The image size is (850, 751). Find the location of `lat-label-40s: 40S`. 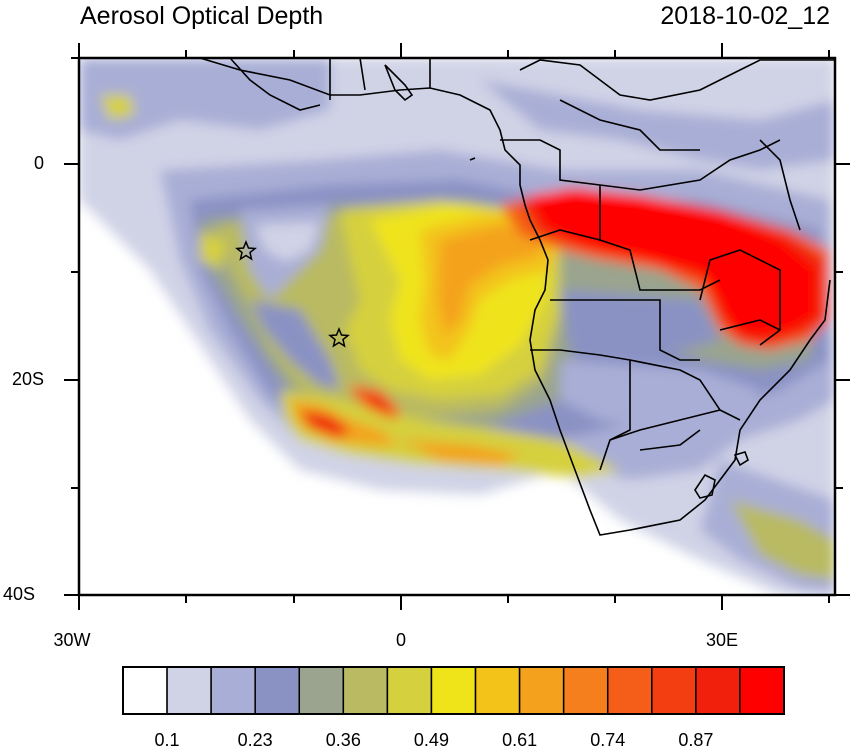

lat-label-40s: 40S is located at coordinates (18, 594).